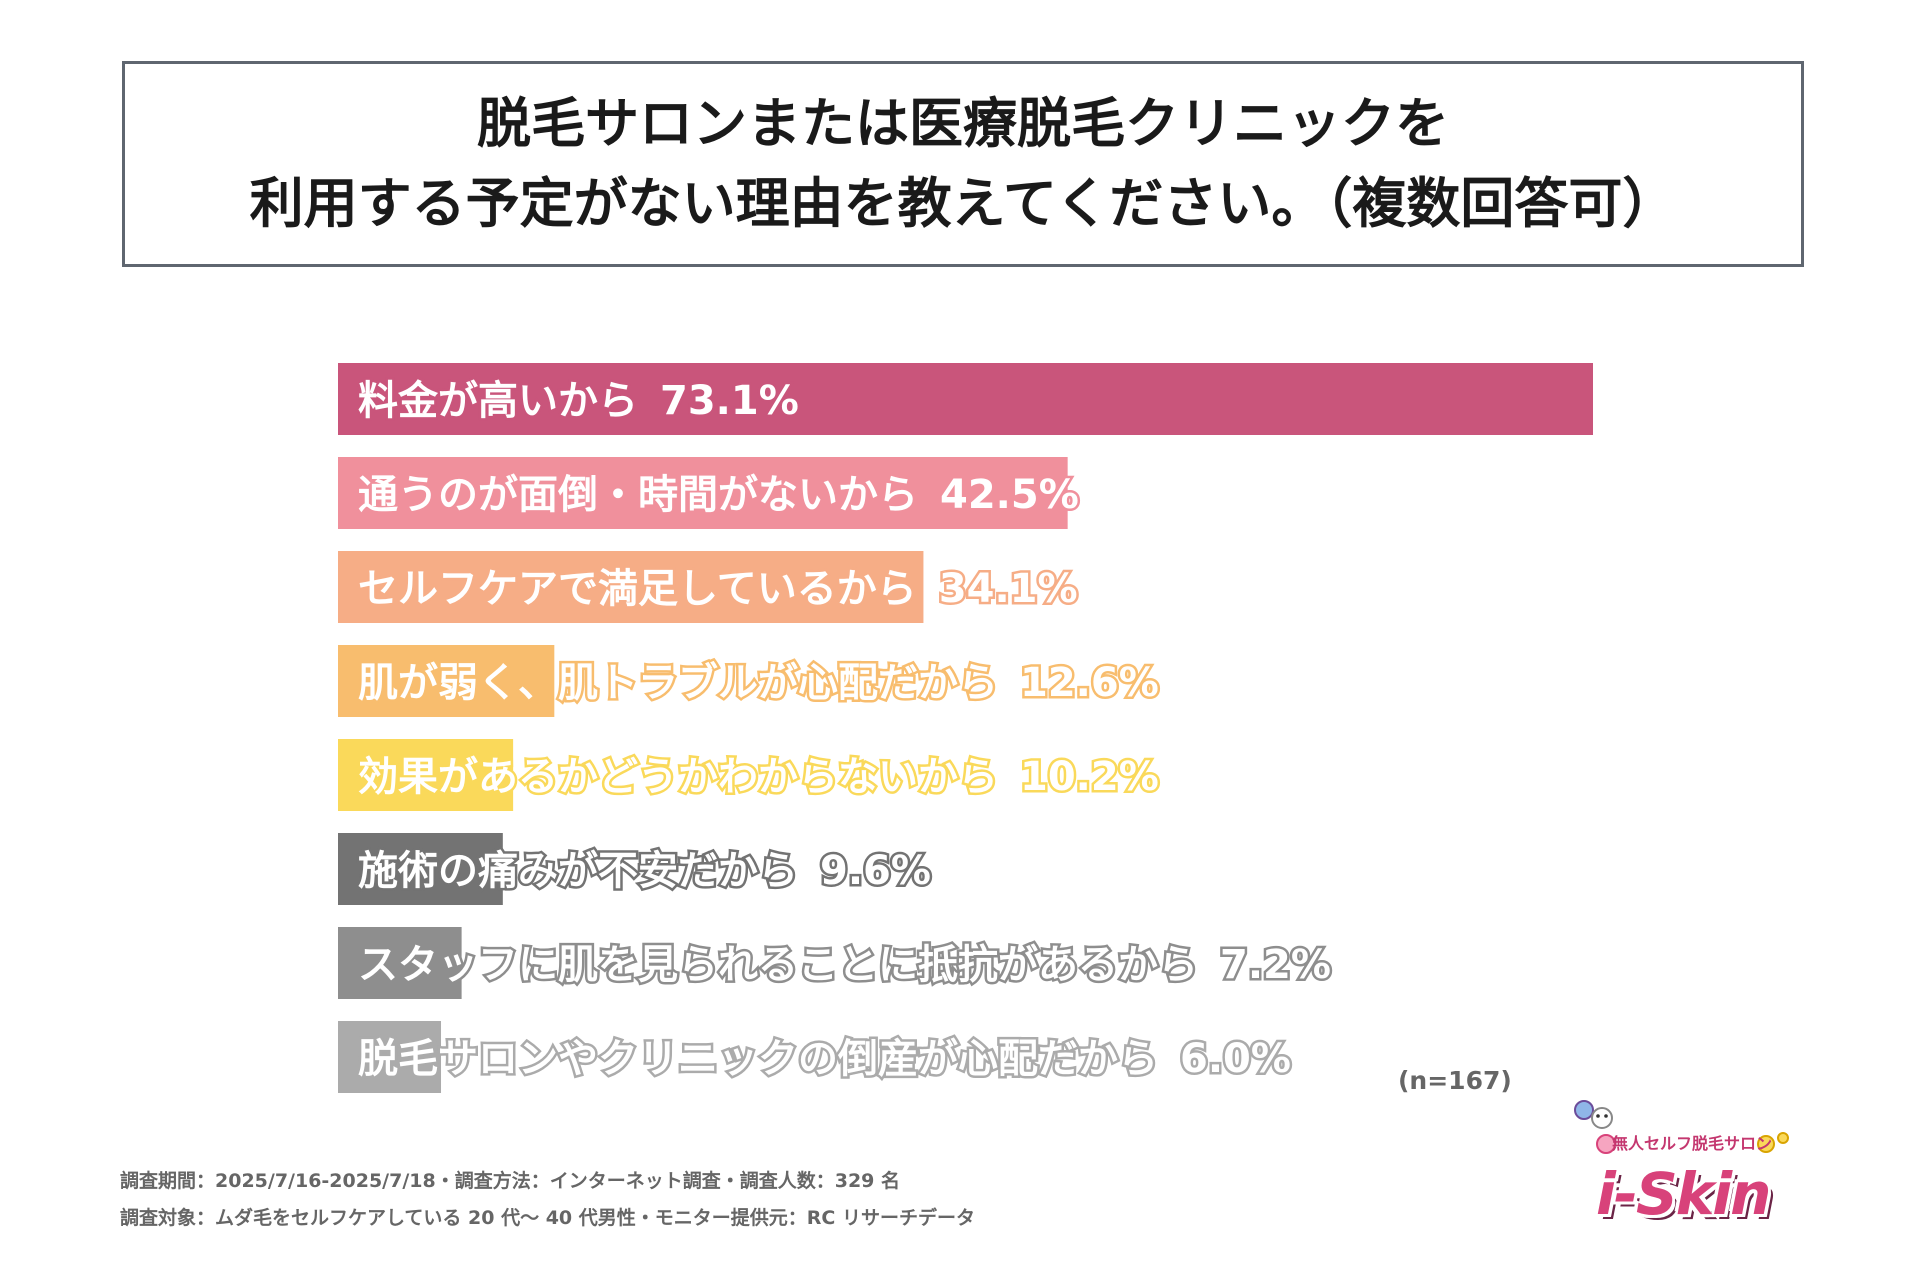 Image resolution: width=1920 pixels, height=1280 pixels. I want to click on value-label-1: 73.1%, so click(729, 401).